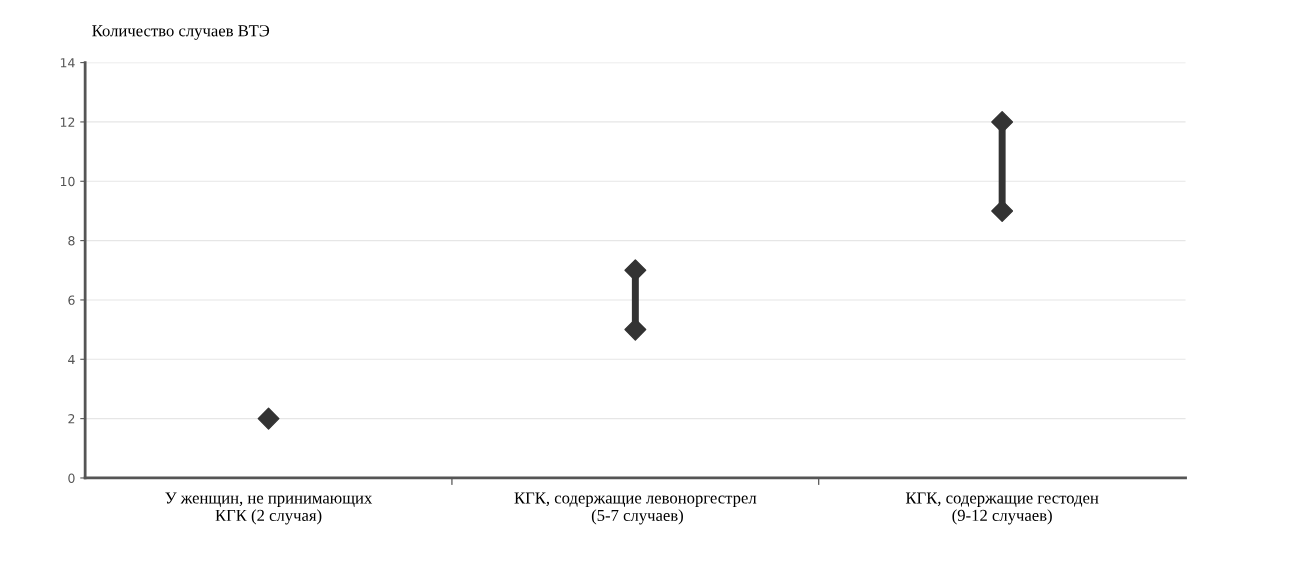  What do you see at coordinates (71, 419) in the screenshot?
I see `y-tick-label: 2` at bounding box center [71, 419].